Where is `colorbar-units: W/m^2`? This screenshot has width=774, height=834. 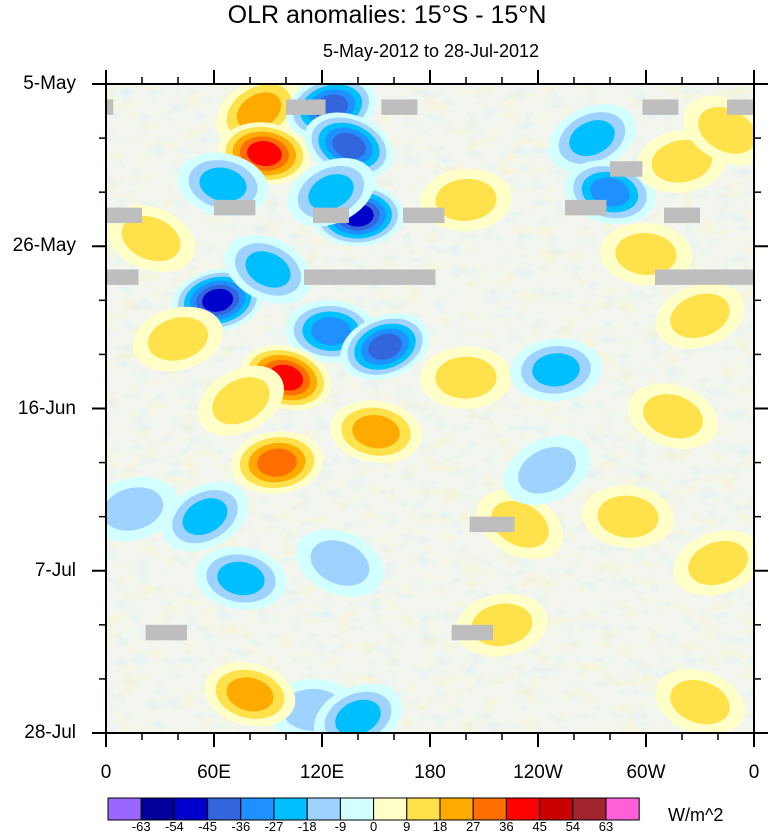 colorbar-units: W/m^2 is located at coordinates (696, 815).